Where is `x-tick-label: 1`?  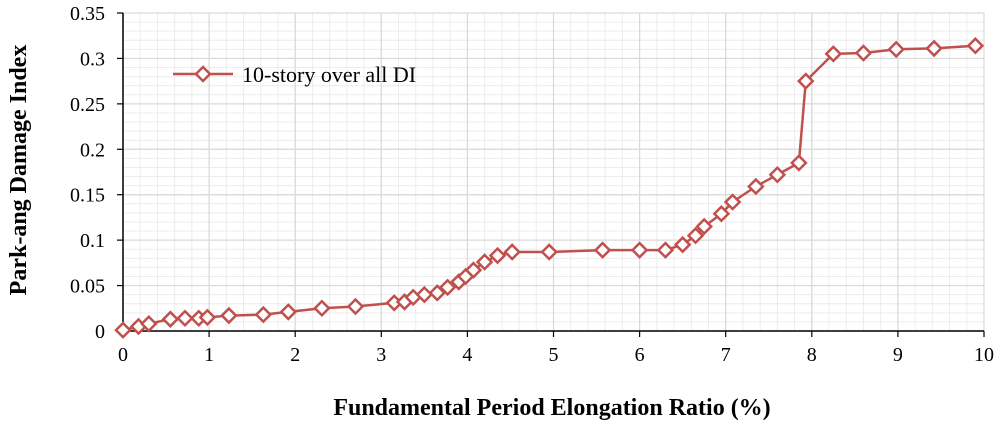 x-tick-label: 1 is located at coordinates (209, 355).